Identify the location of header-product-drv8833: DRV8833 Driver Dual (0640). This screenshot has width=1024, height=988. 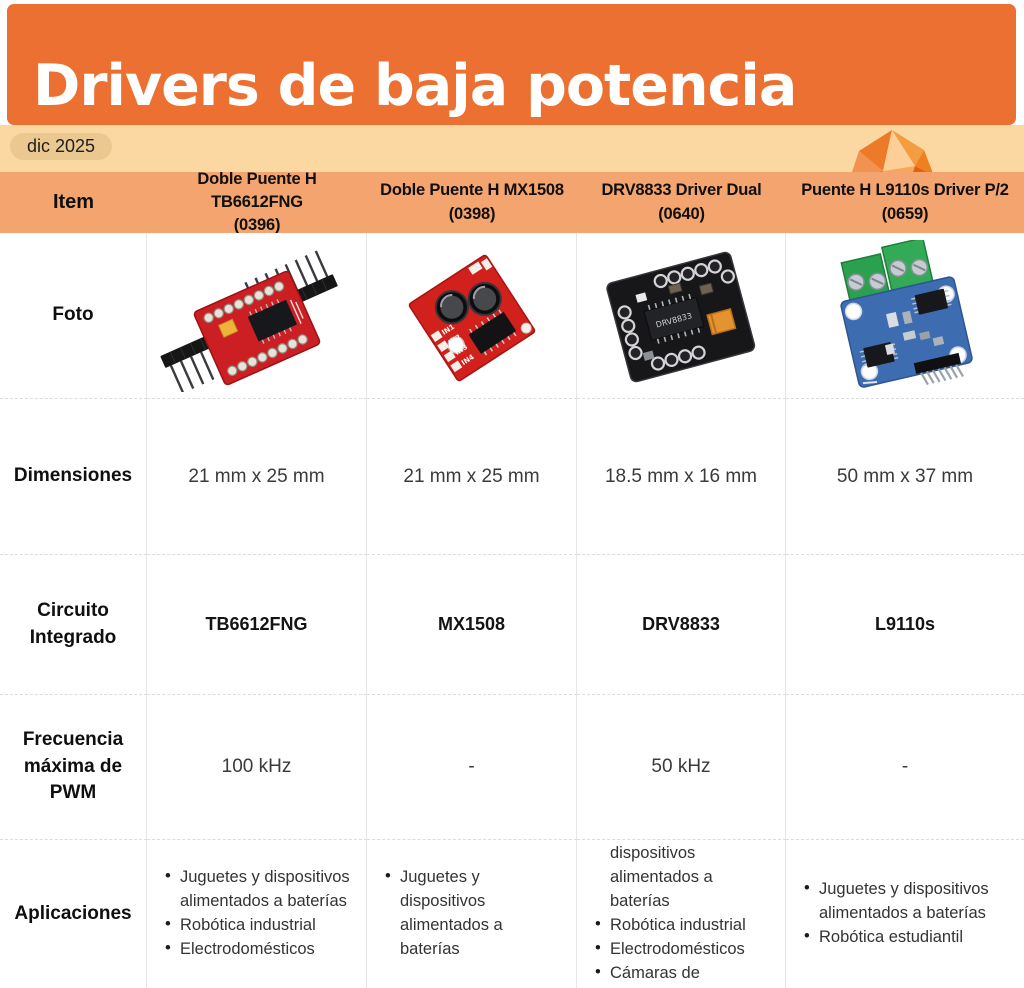
(681, 202).